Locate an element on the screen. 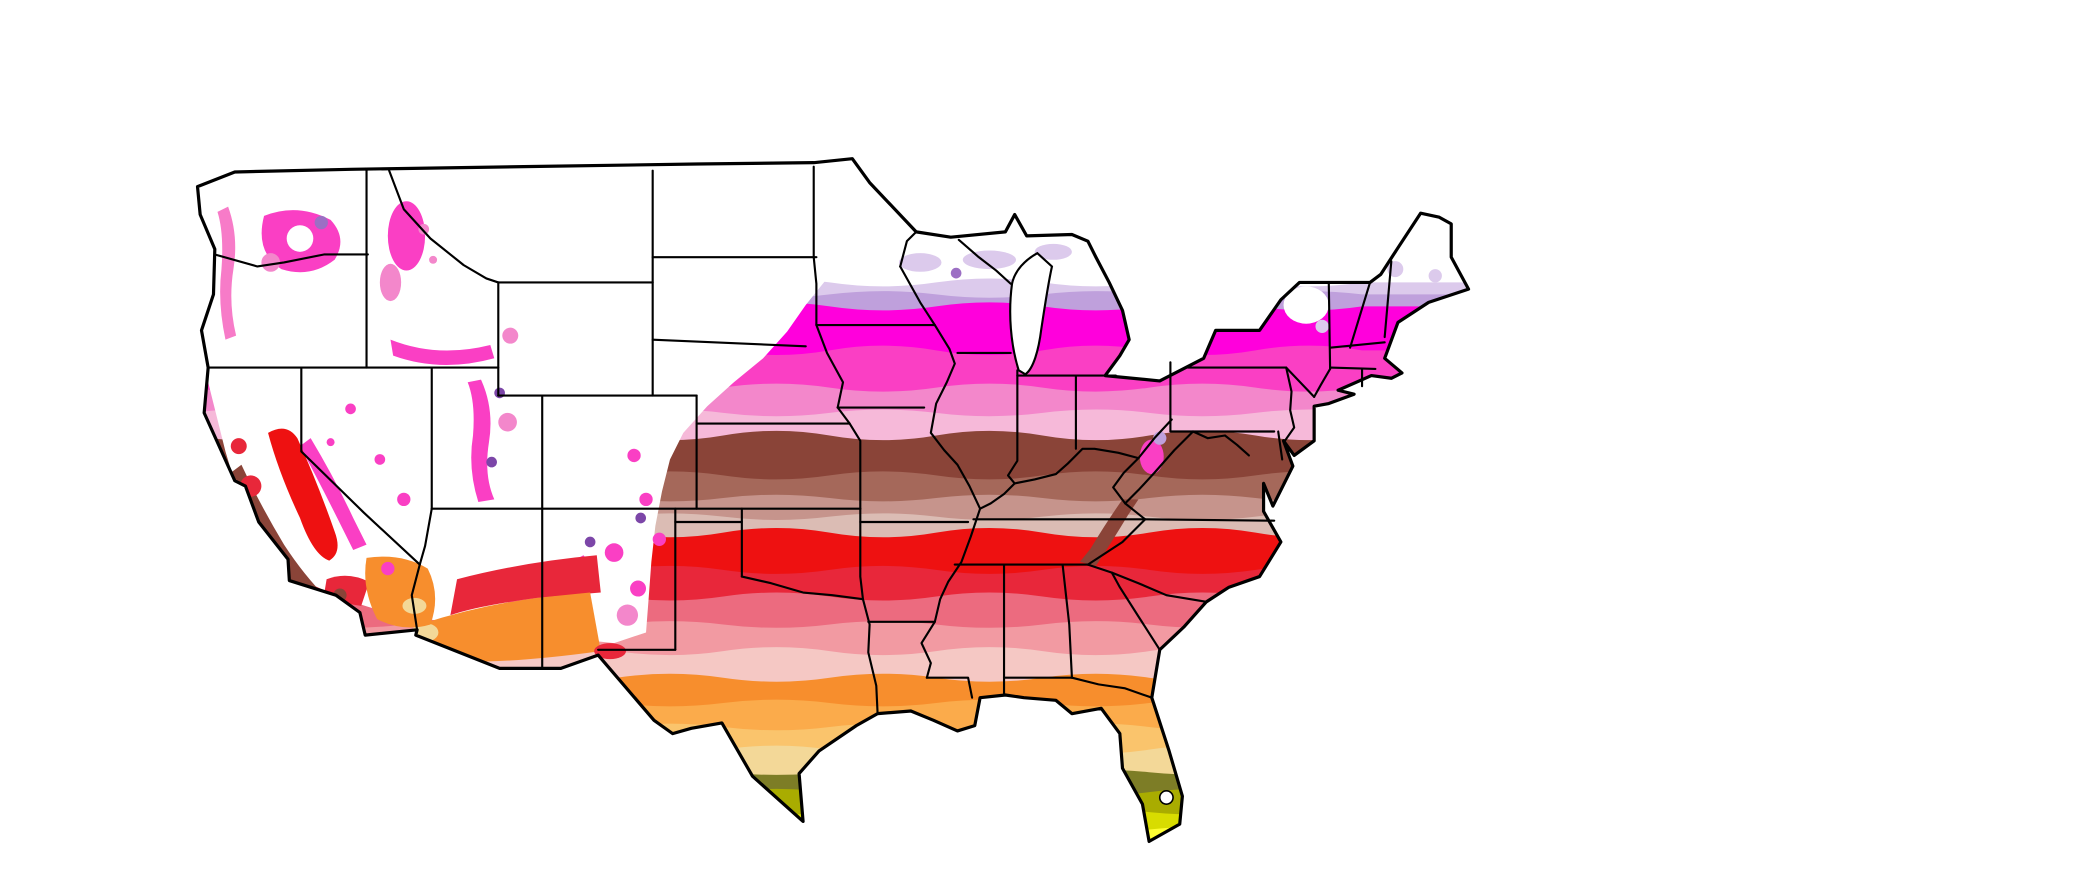 This screenshot has height=892, width=2100. lake-okeechobee is located at coordinates (1166, 797).